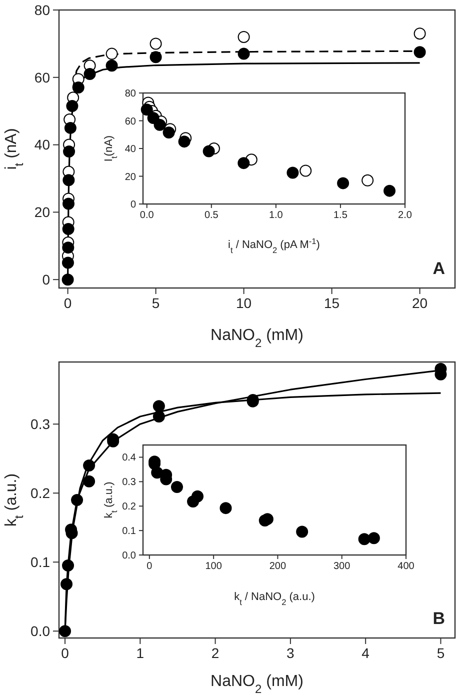 This screenshot has width=462, height=695. I want to click on x-tick-label: 4, so click(366, 653).